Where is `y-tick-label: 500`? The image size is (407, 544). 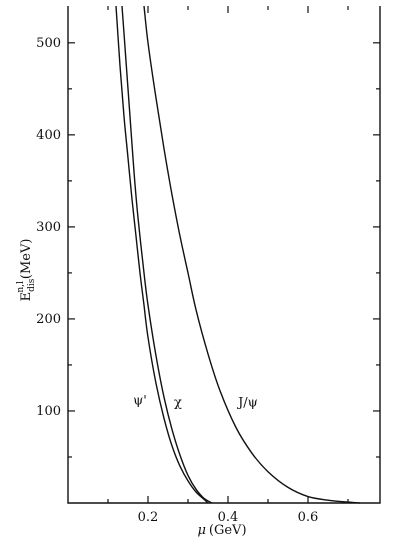
y-tick-label: 500 is located at coordinates (48, 43).